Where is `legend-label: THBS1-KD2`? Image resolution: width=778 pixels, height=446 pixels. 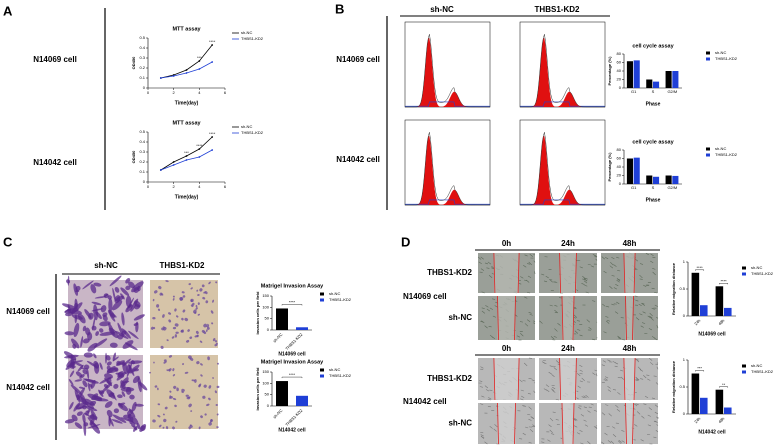
legend-label: THBS1-KD2 is located at coordinates (762, 371).